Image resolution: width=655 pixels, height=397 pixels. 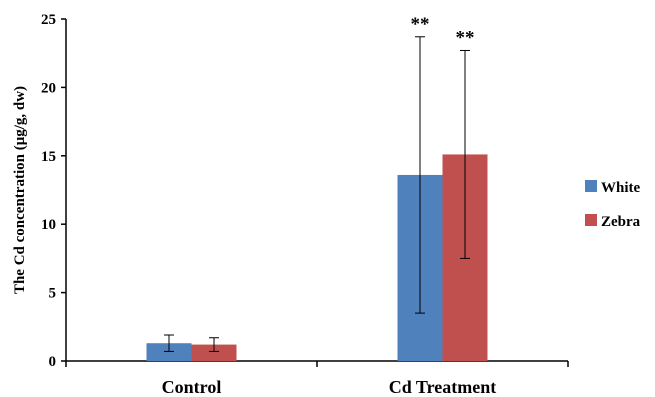 I want to click on y-axis-label: The Cd concentration (μg/g, dw), so click(x=20, y=190).